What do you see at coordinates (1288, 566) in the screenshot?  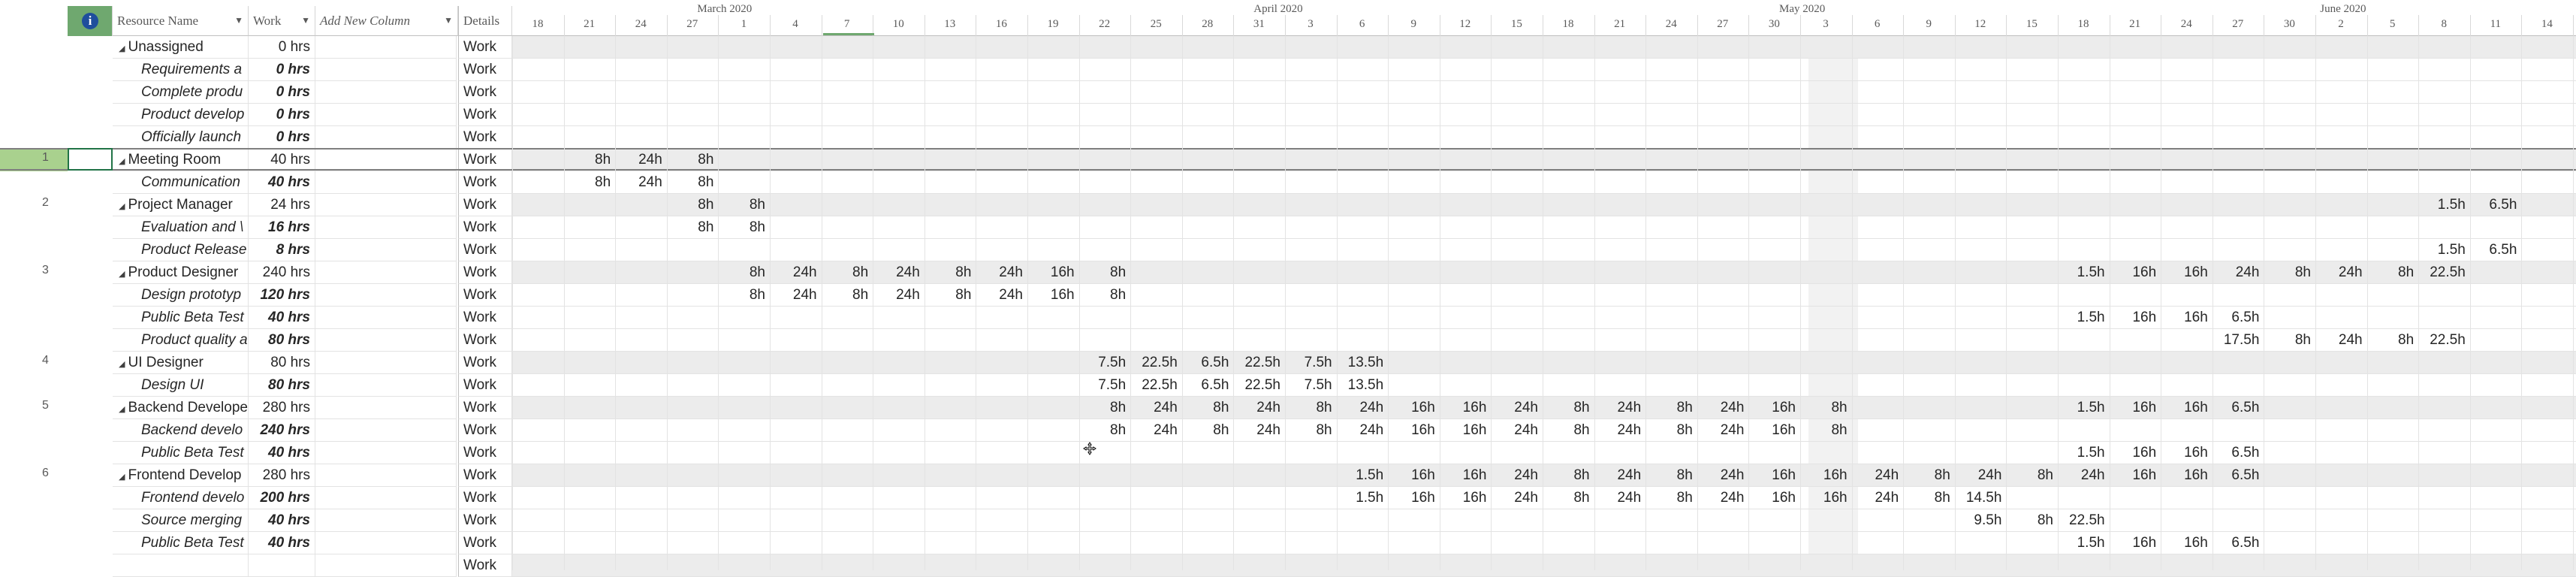 I see `resource-row: Work` at bounding box center [1288, 566].